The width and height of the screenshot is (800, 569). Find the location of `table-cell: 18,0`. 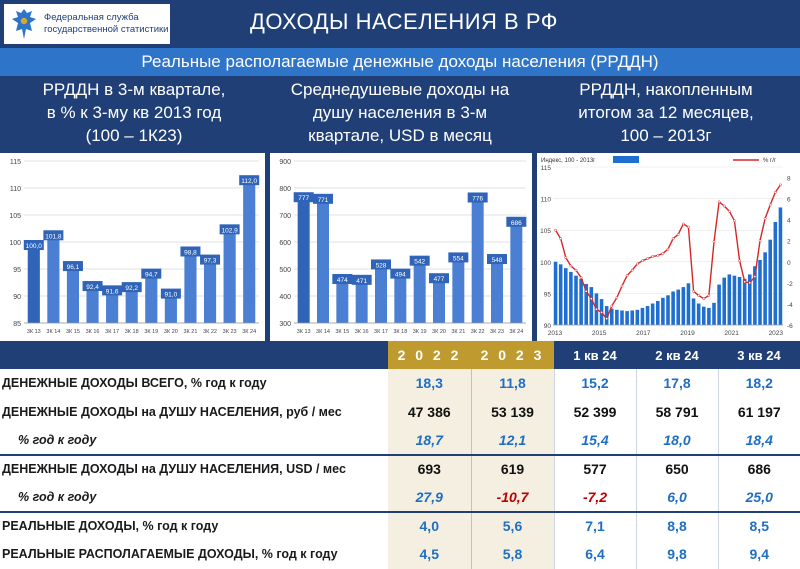

table-cell: 18,0 is located at coordinates (676, 440).